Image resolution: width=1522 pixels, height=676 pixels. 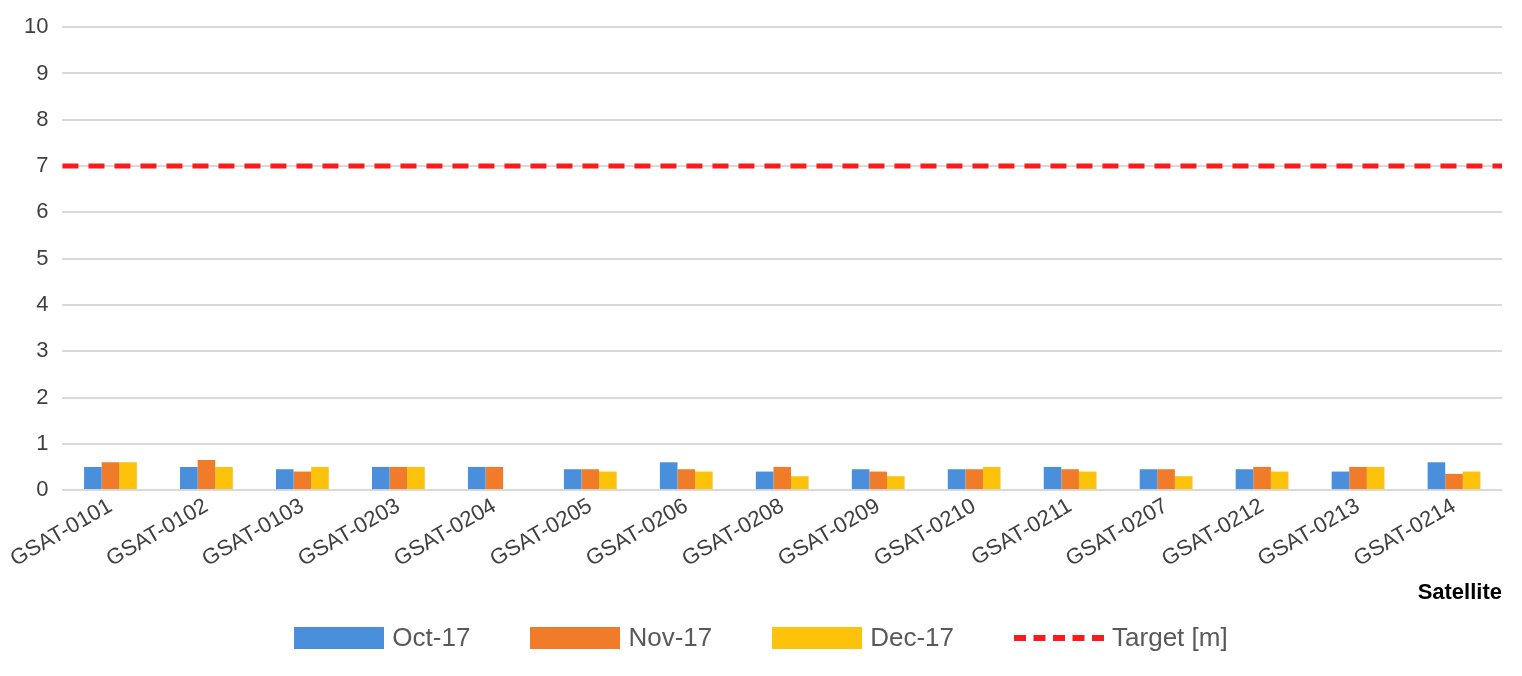 What do you see at coordinates (42, 211) in the screenshot?
I see `y-tick-label: 6` at bounding box center [42, 211].